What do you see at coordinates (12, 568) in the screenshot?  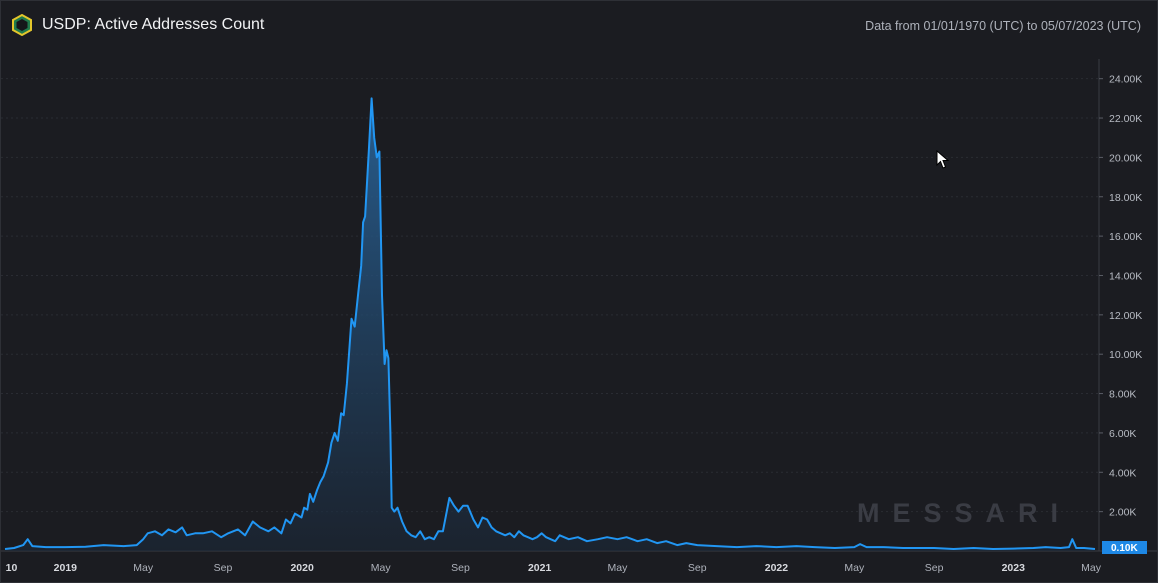 I see `x-tick-label: 10` at bounding box center [12, 568].